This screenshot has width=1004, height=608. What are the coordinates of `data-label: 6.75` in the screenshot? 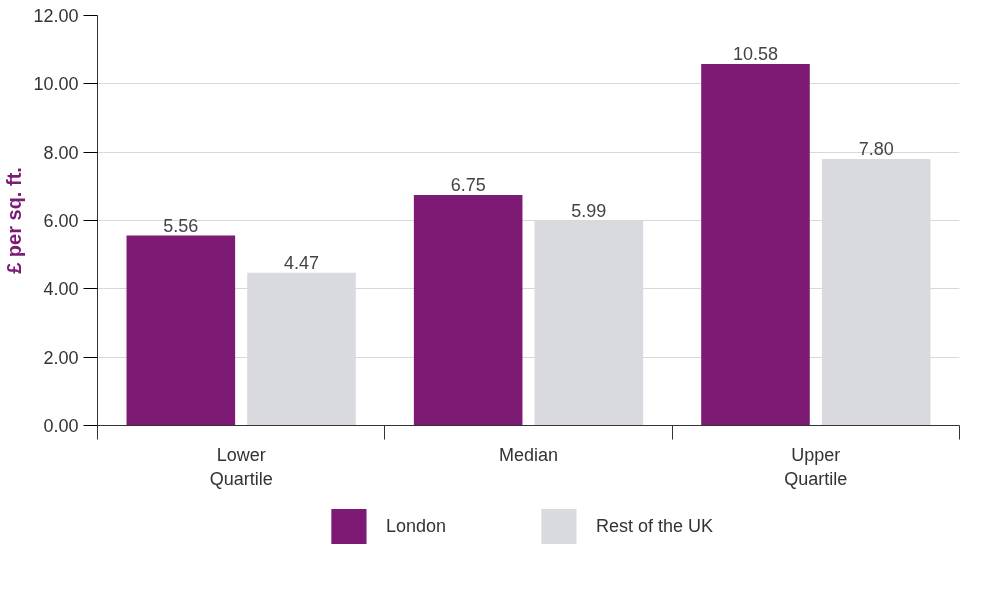 It's located at (468, 184).